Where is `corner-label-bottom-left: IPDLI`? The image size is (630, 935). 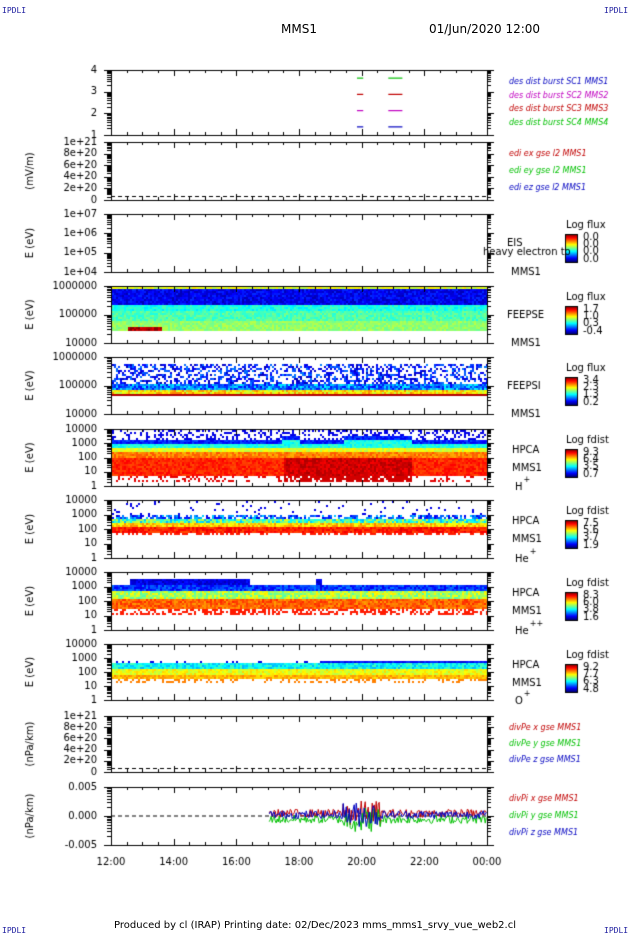
corner-label-bottom-left: IPDLI is located at coordinates (14, 930).